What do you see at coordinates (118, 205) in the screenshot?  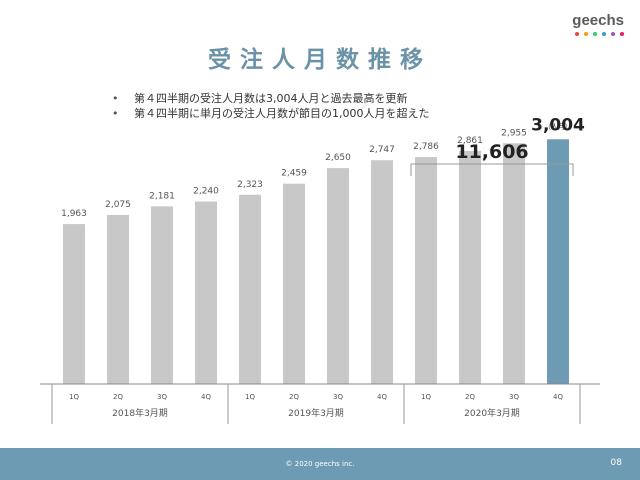 I see `value-label: 2,075` at bounding box center [118, 205].